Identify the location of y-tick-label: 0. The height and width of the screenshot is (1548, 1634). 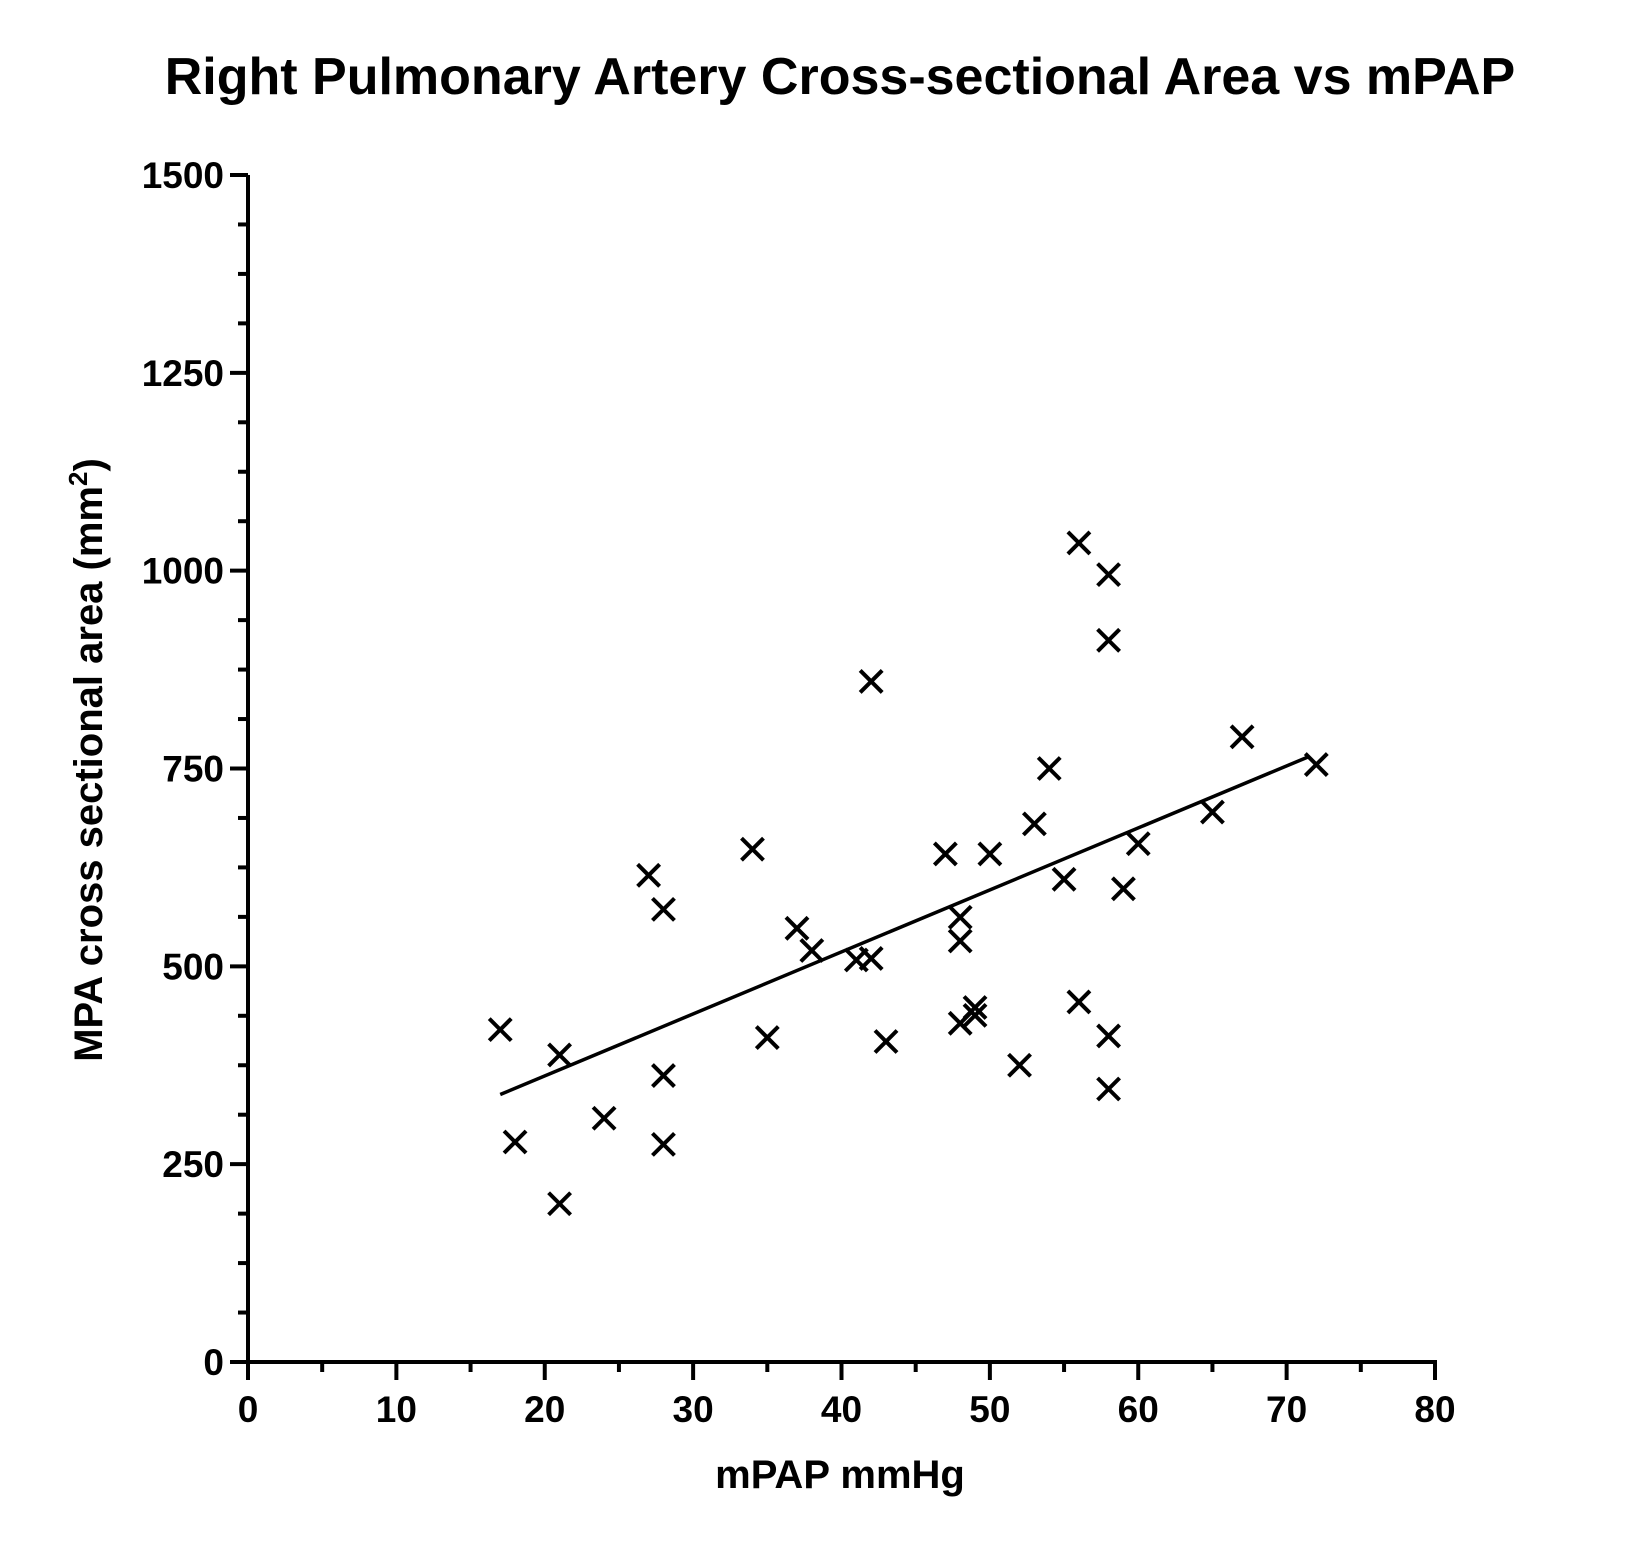
(213, 1362).